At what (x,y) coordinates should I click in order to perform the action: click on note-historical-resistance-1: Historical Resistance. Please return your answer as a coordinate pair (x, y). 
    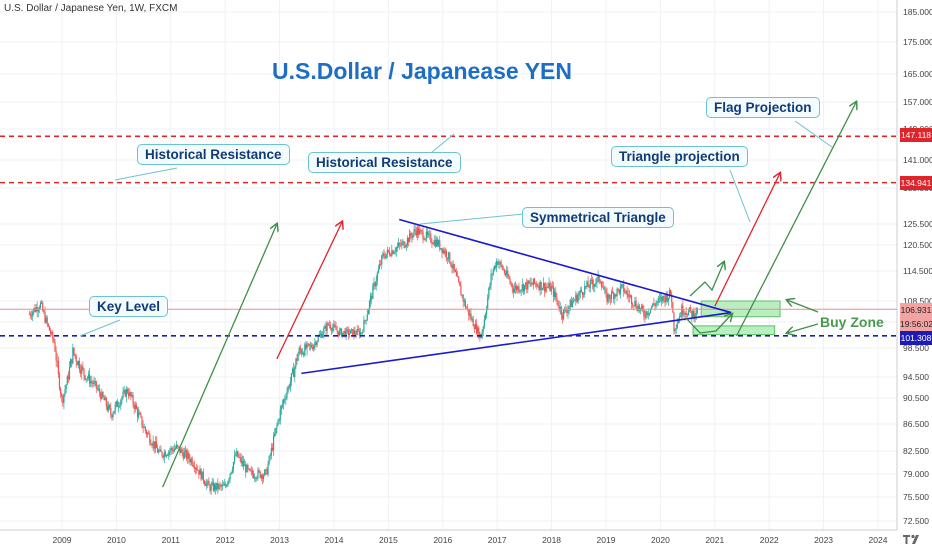
    Looking at the image, I should click on (213, 154).